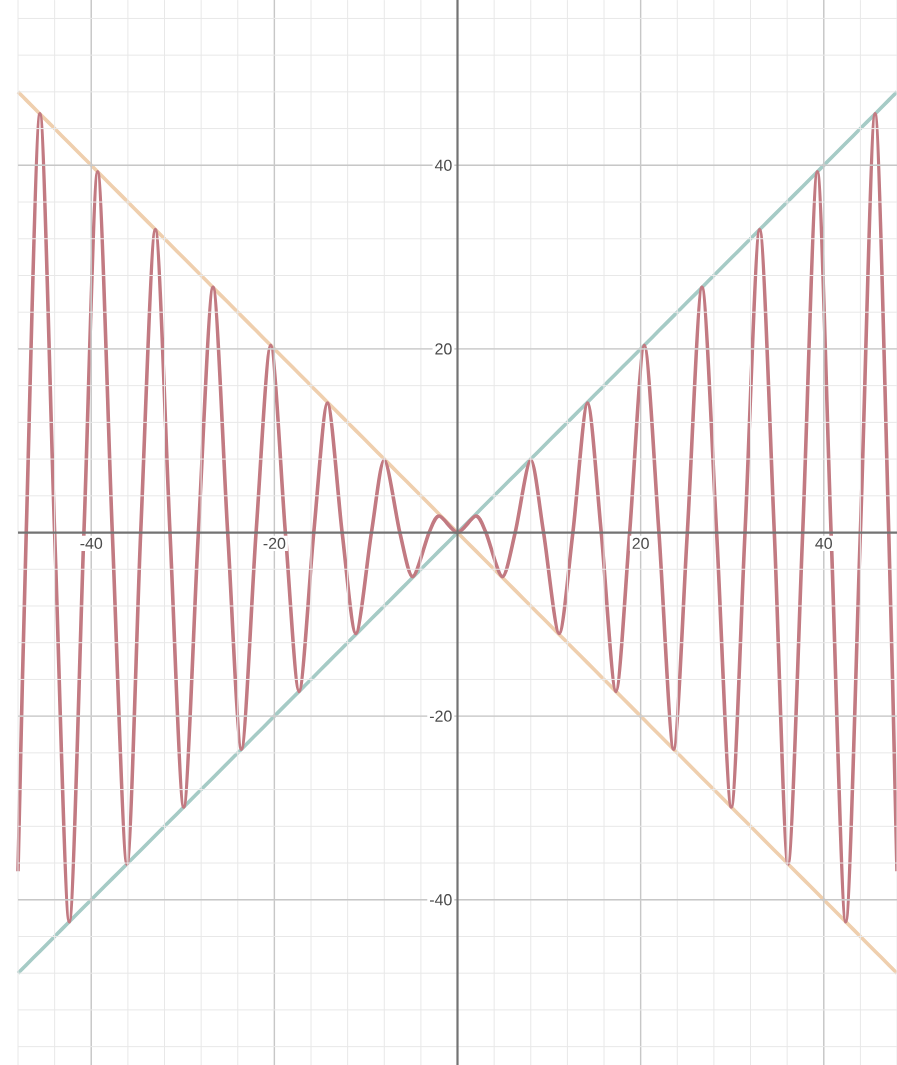 The image size is (897, 1065). I want to click on y-tick-label: -40, so click(440, 900).